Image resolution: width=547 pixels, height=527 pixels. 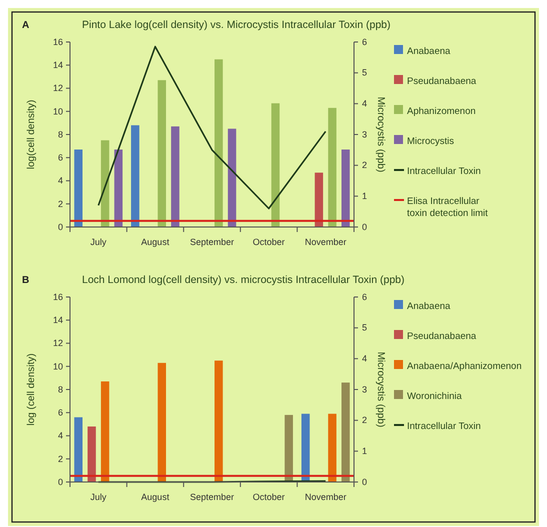 What do you see at coordinates (430, 141) in the screenshot?
I see `legend-label: Microcystis` at bounding box center [430, 141].